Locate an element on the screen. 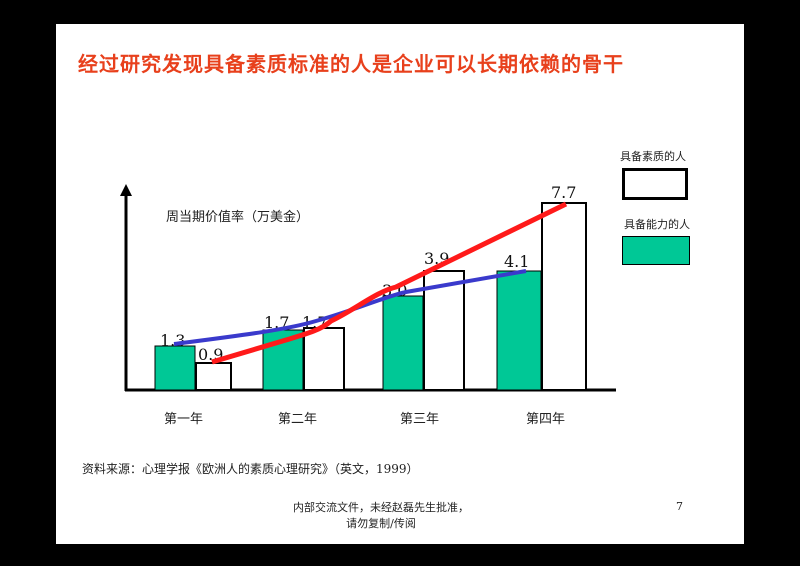  slide-title: 经过研究发现具备素质标准的人是企业可以长期依赖的骨干 is located at coordinates (351, 64).